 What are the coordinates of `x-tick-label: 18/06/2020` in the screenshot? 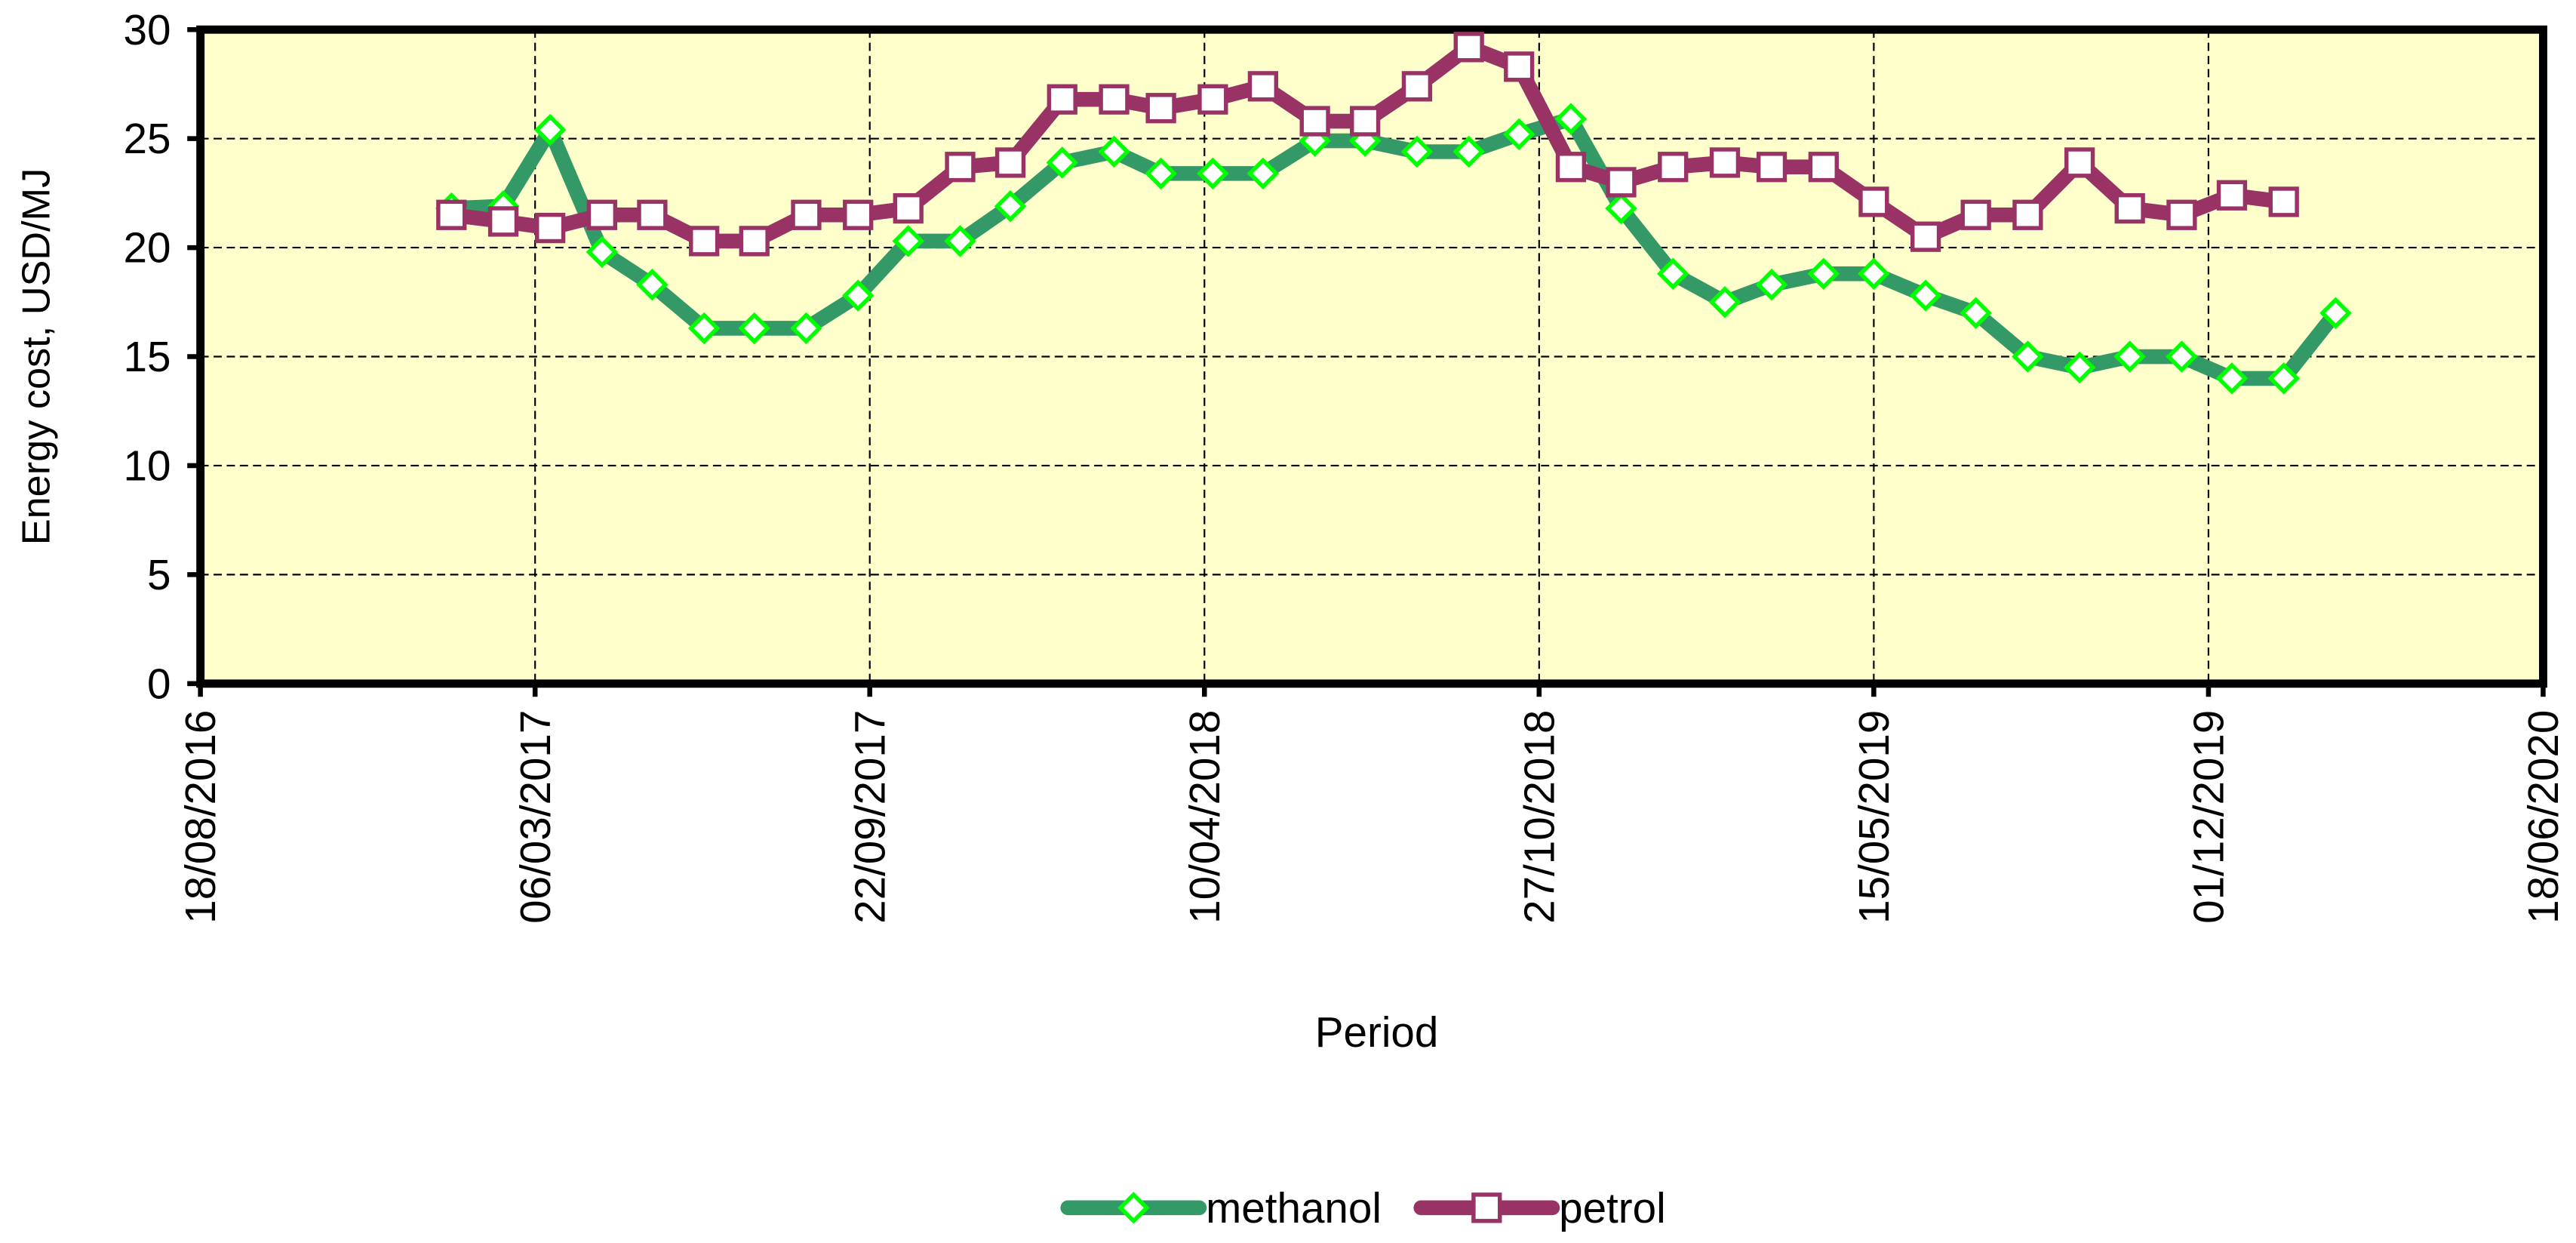 It's located at (2543, 817).